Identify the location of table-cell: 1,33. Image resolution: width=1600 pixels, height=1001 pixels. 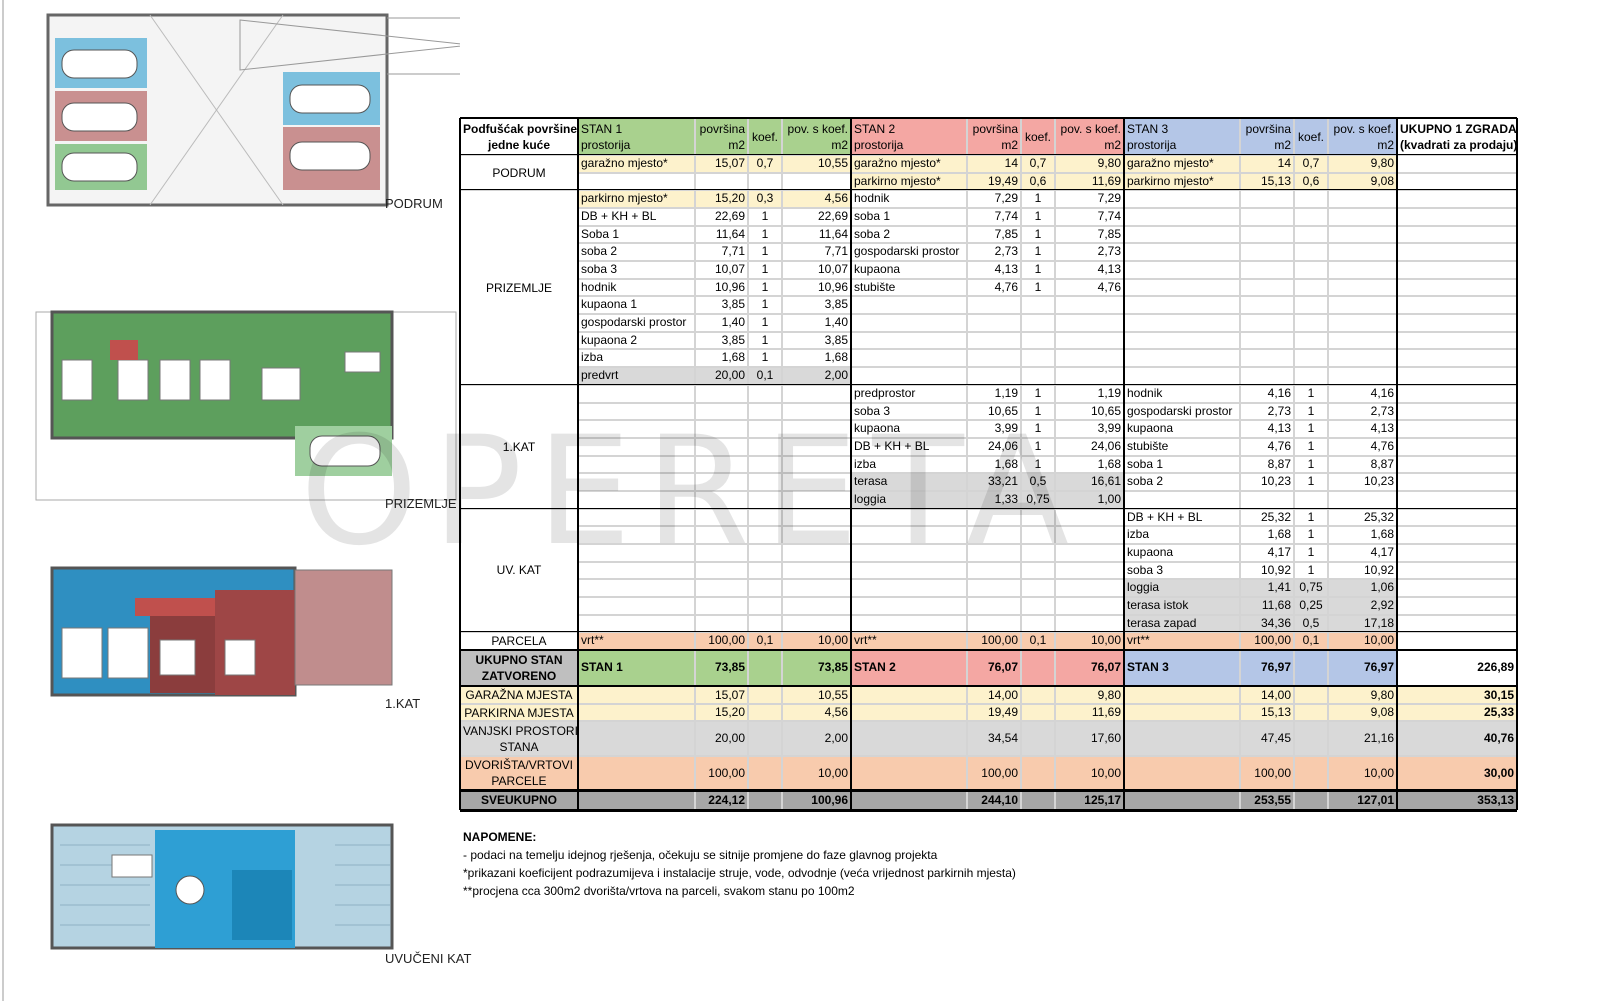
(994, 499).